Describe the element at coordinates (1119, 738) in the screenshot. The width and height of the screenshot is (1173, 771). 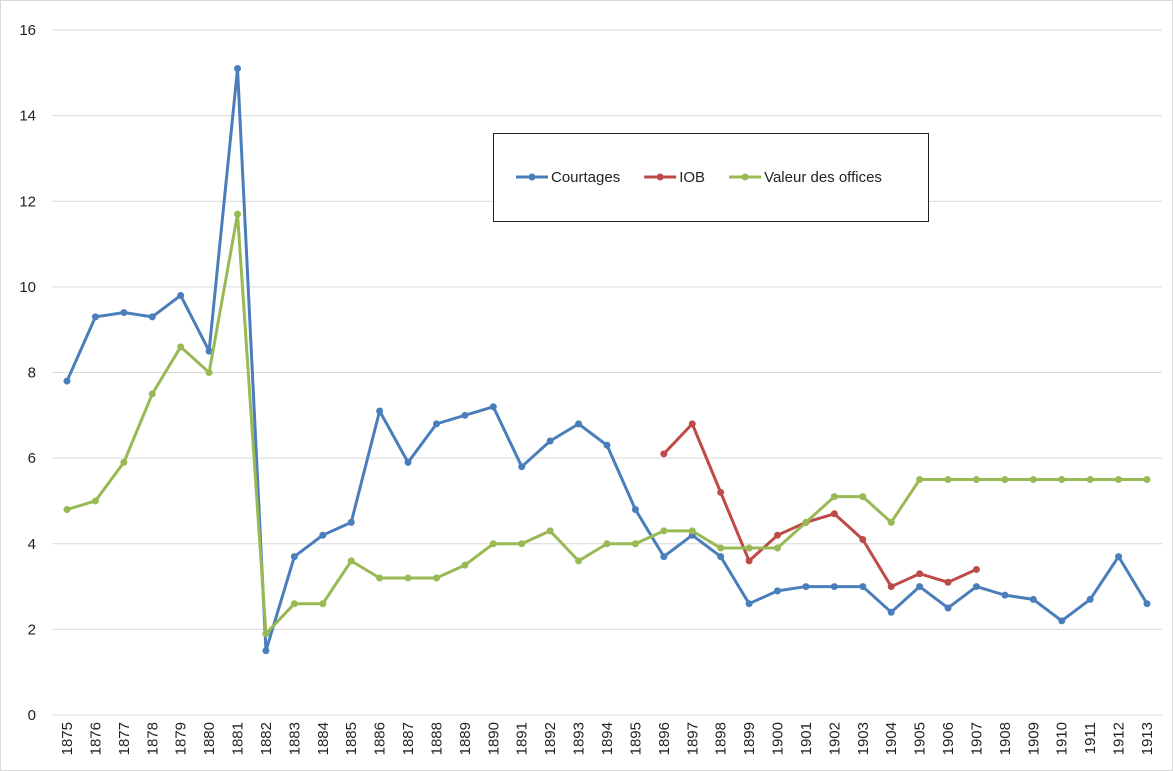
I see `x-tick-label: 1912` at that location.